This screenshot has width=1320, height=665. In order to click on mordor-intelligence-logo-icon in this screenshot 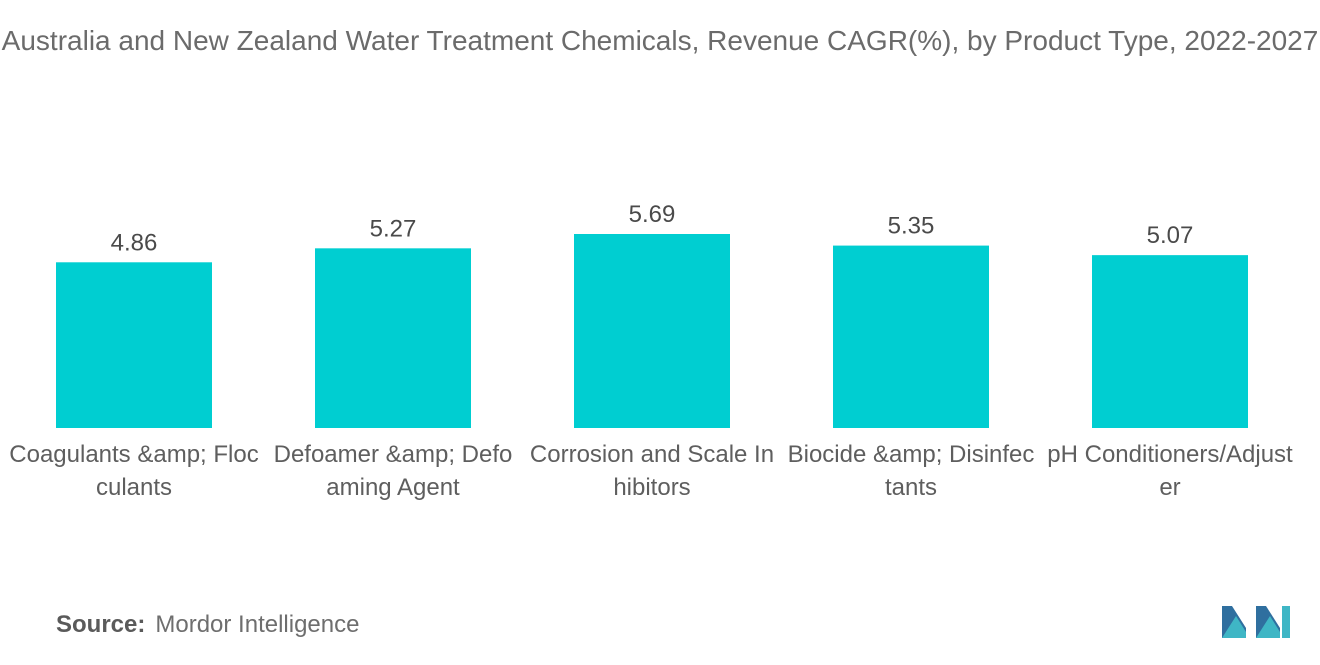, I will do `click(1256, 622)`.